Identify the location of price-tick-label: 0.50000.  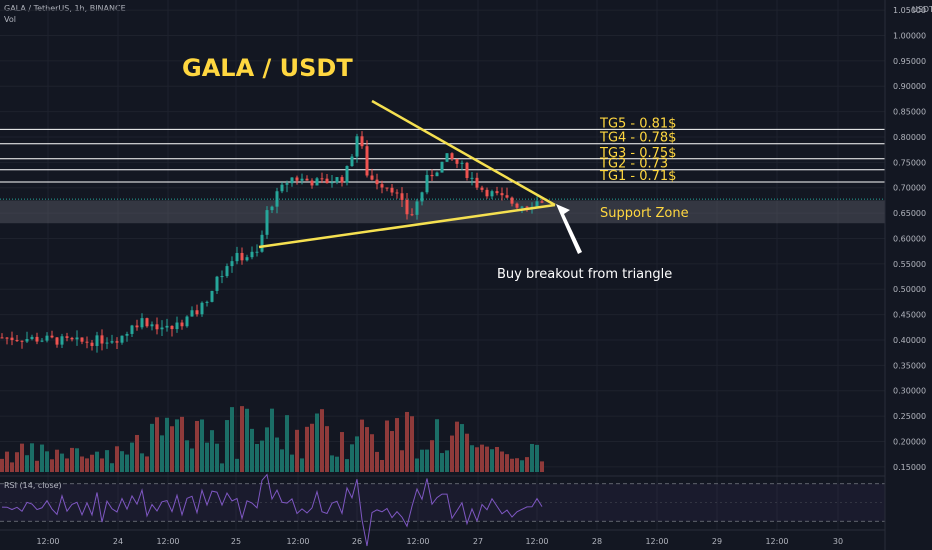
(909, 289).